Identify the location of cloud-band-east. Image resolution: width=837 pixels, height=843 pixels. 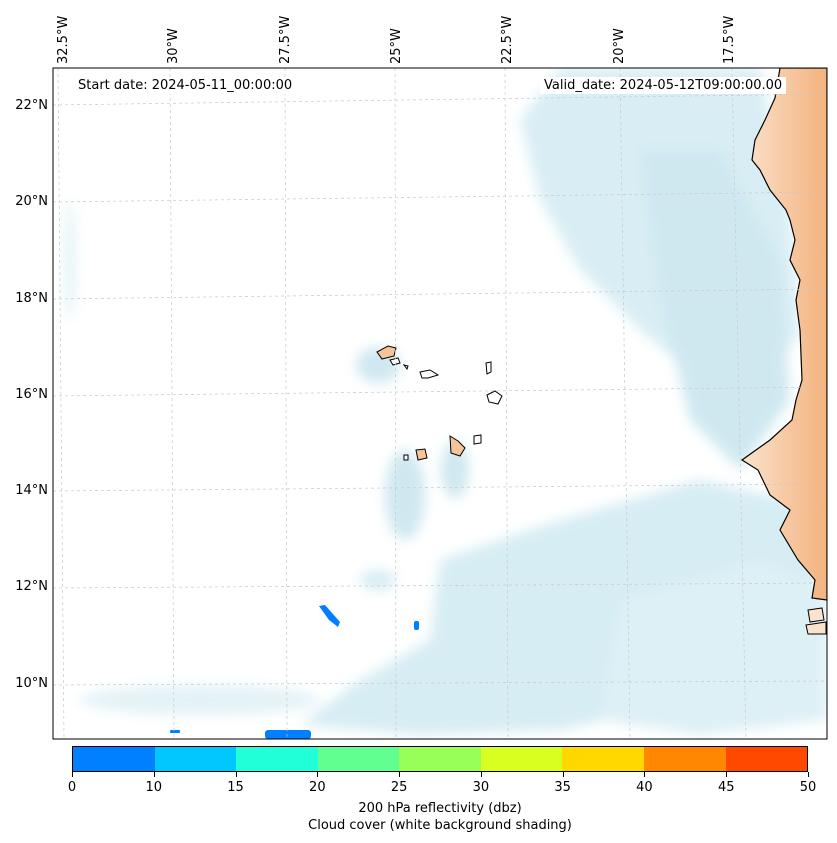
(715, 310).